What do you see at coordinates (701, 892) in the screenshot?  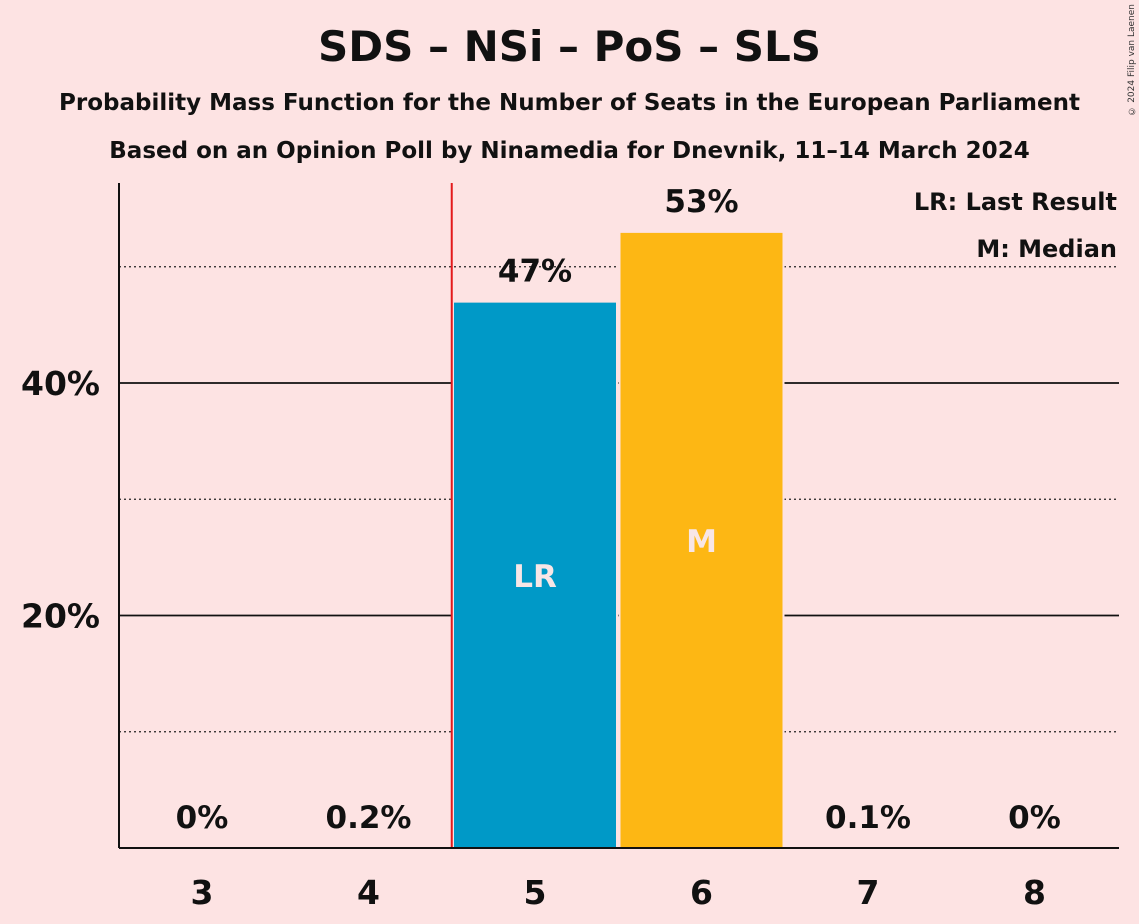 I see `x-tick-label: 6` at bounding box center [701, 892].